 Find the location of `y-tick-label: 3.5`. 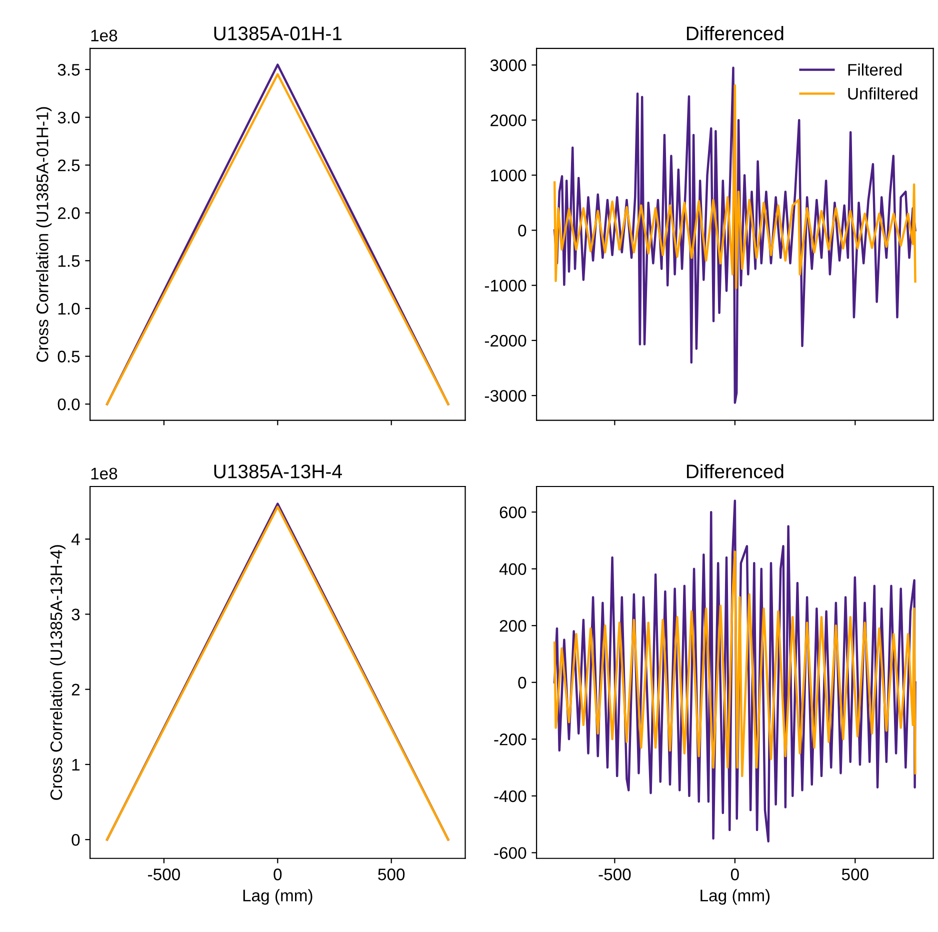

y-tick-label: 3.5 is located at coordinates (69, 70).